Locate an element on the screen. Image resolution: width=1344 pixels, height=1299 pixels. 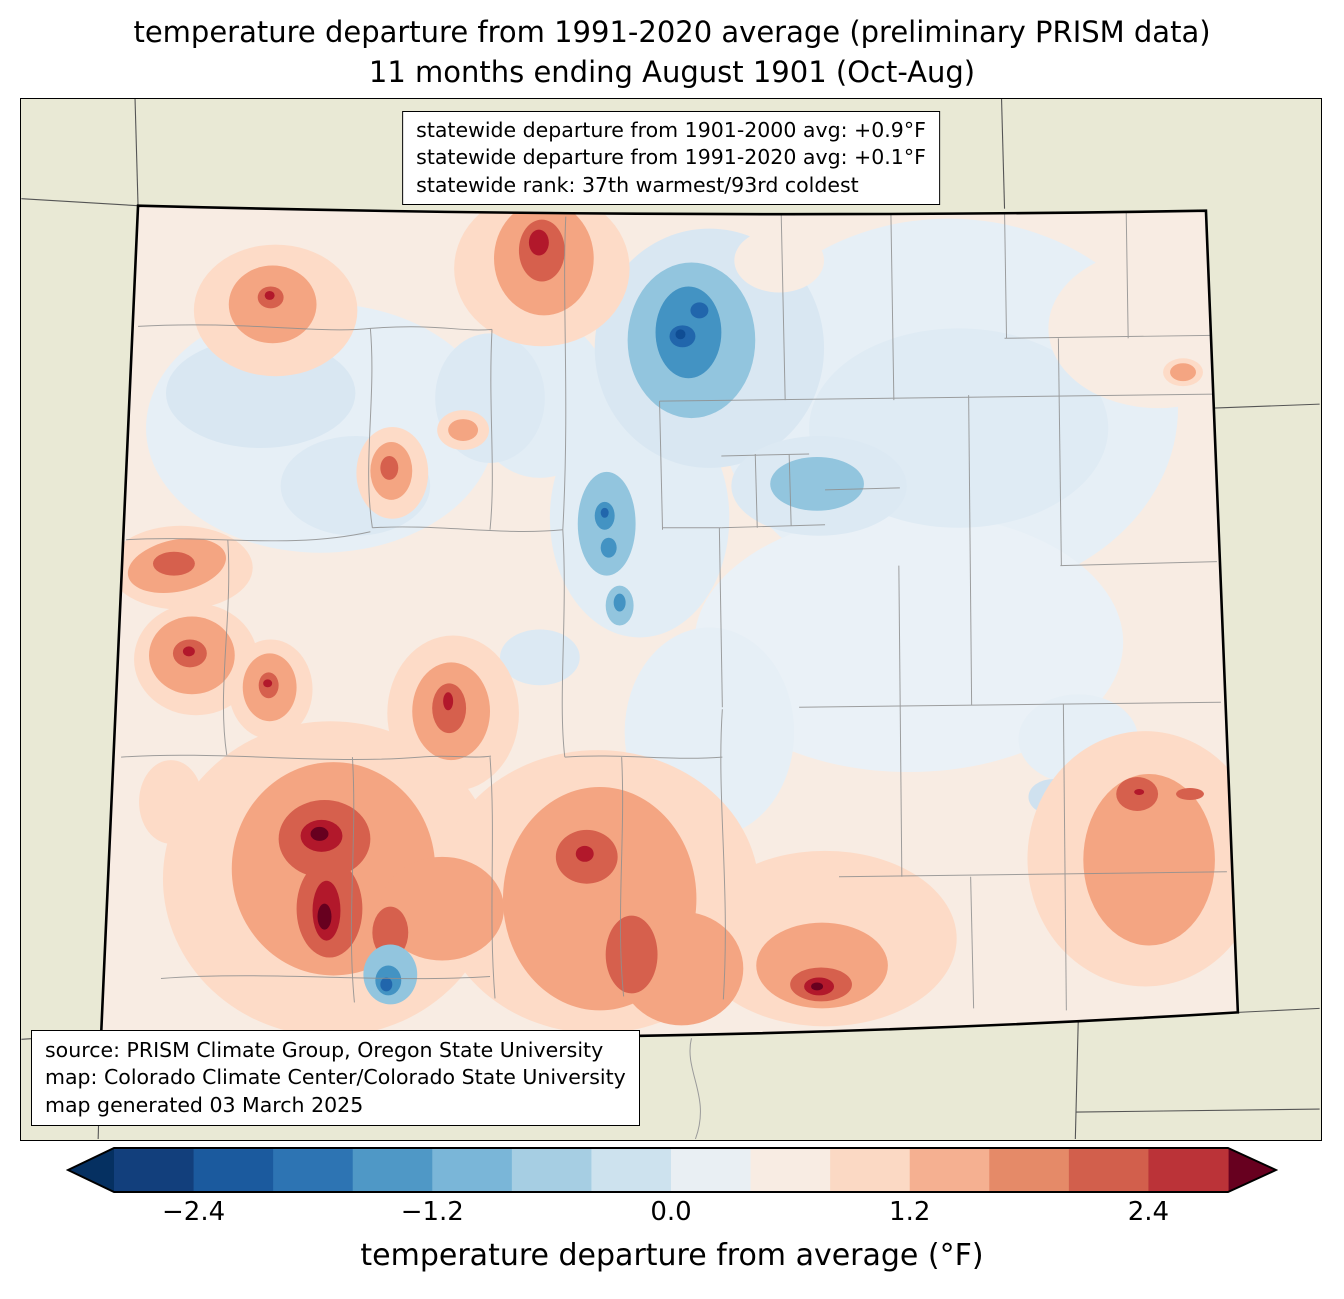
colorbar-over-arrow is located at coordinates (1252, 1170).